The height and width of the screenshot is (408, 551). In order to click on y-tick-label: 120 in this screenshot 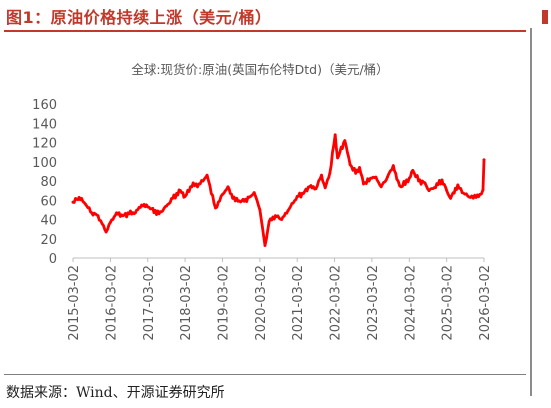, I will do `click(44, 144)`.